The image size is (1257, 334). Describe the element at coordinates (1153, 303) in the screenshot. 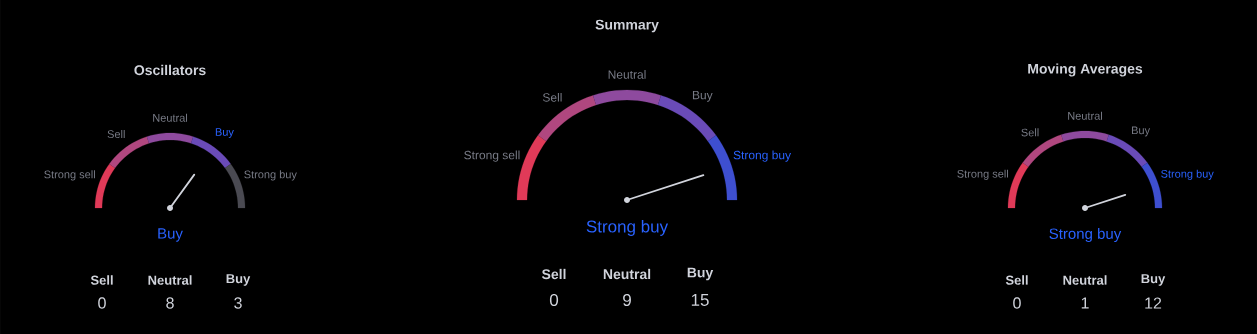

I see `data-label: 12` at that location.